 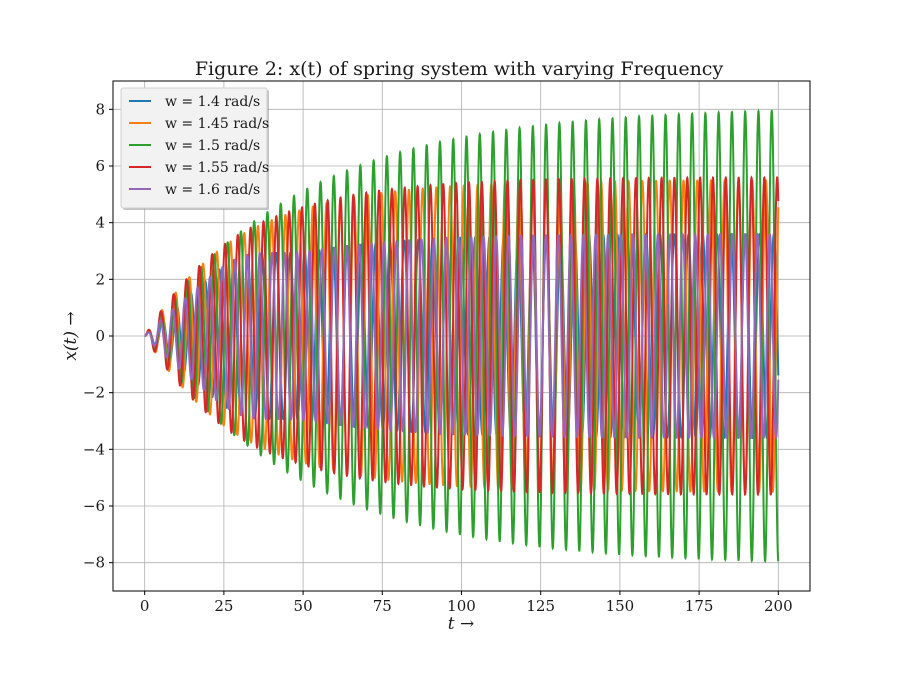 What do you see at coordinates (217, 124) in the screenshot?
I see `legend-label: w = 1.45 rad/s` at bounding box center [217, 124].